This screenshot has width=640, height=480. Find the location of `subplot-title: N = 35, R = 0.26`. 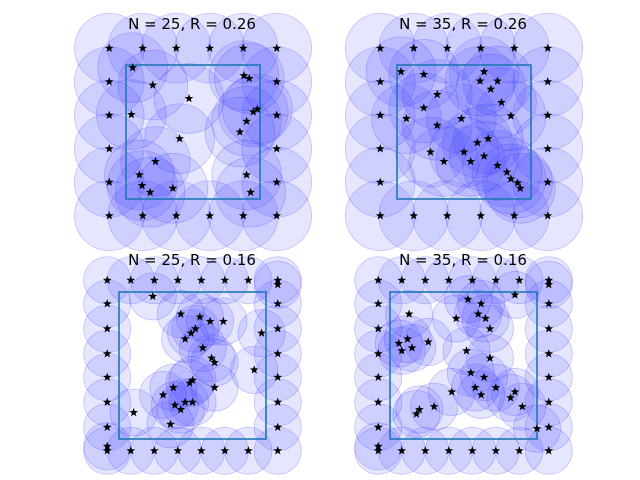

subplot-title: N = 35, R = 0.26 is located at coordinates (463, 24).